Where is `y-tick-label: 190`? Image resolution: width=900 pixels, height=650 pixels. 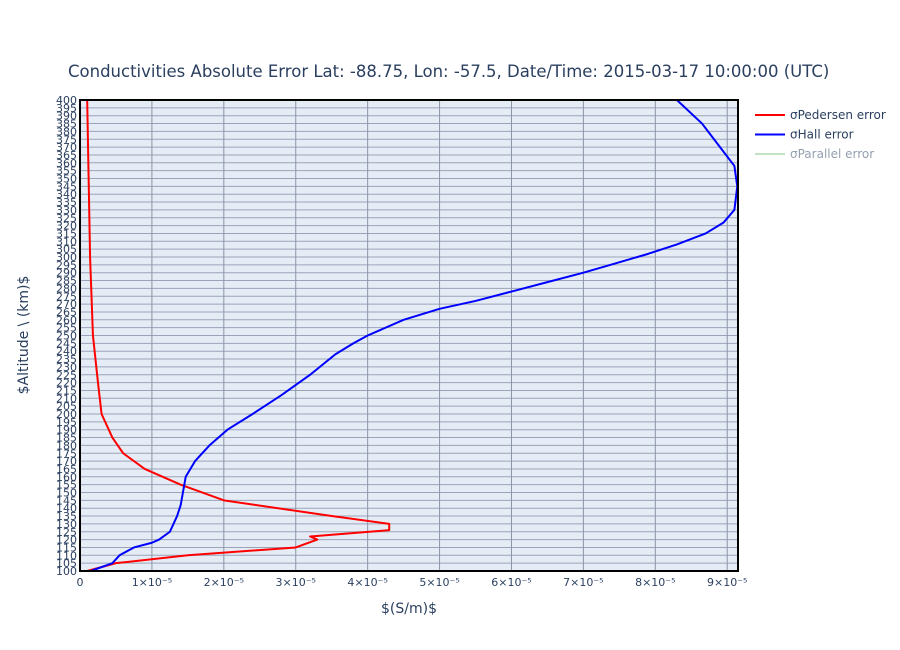 y-tick-label: 190 is located at coordinates (66, 430).